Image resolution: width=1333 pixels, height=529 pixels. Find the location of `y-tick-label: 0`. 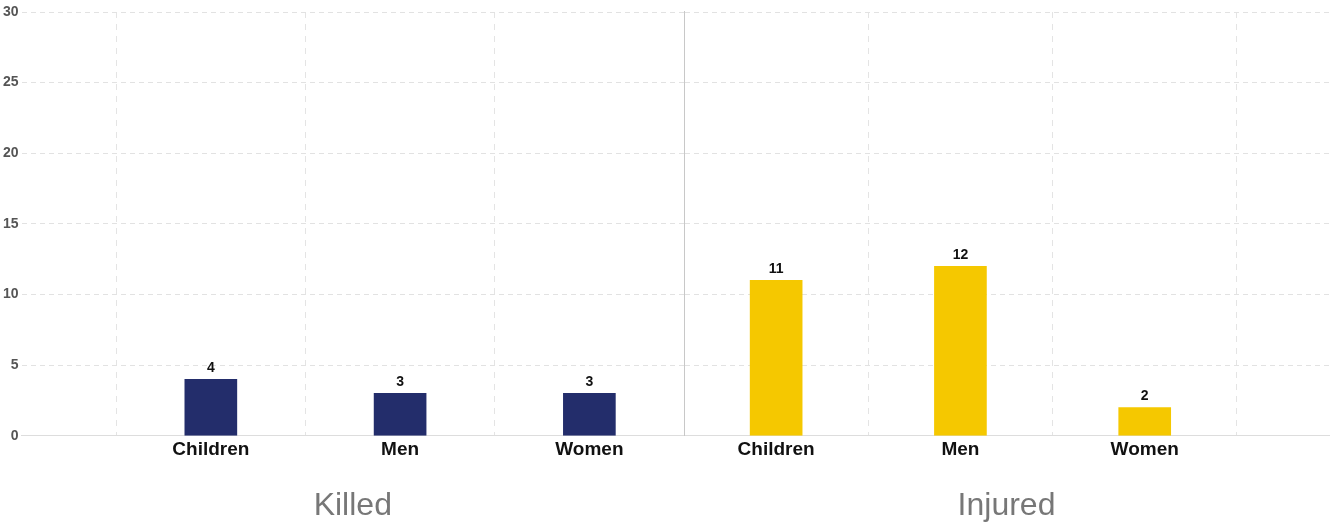

y-tick-label: 0 is located at coordinates (14, 434).